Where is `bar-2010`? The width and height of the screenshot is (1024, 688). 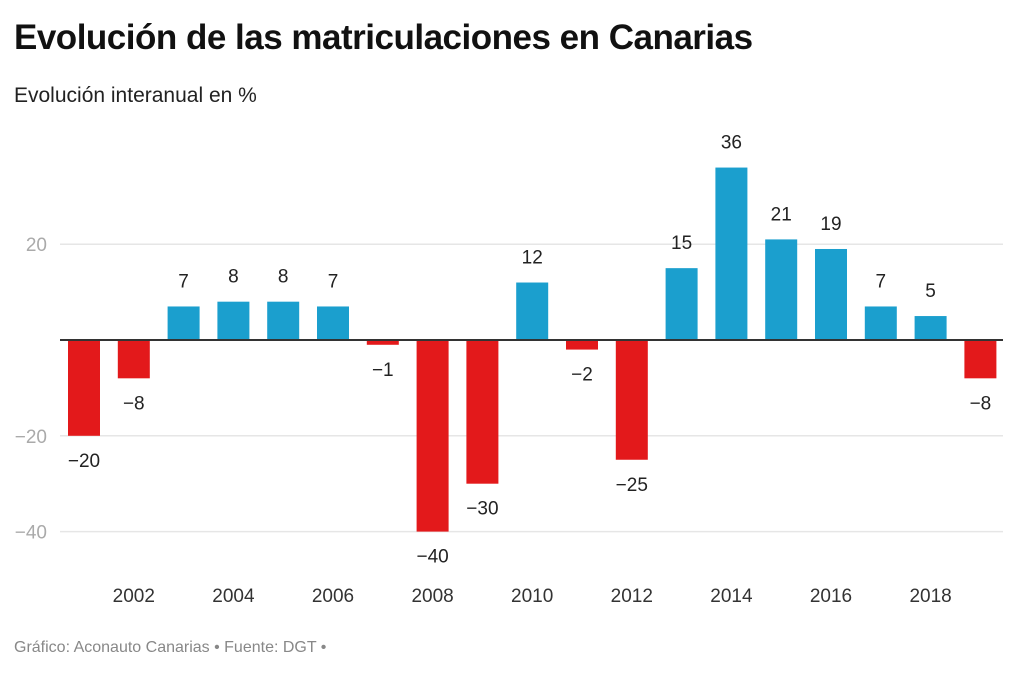
bar-2010 is located at coordinates (532, 311).